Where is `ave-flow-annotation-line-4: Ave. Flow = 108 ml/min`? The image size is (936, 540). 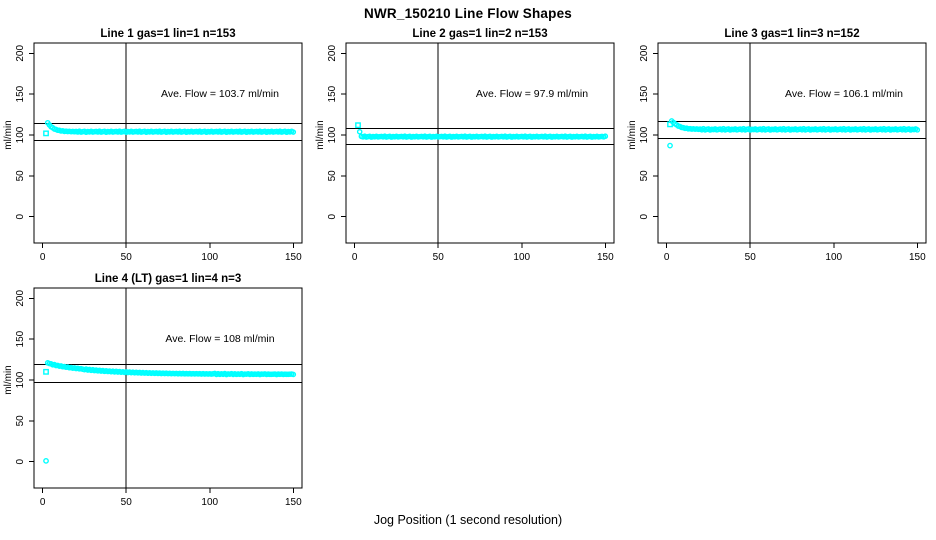
ave-flow-annotation-line-4: Ave. Flow = 108 ml/min is located at coordinates (220, 339).